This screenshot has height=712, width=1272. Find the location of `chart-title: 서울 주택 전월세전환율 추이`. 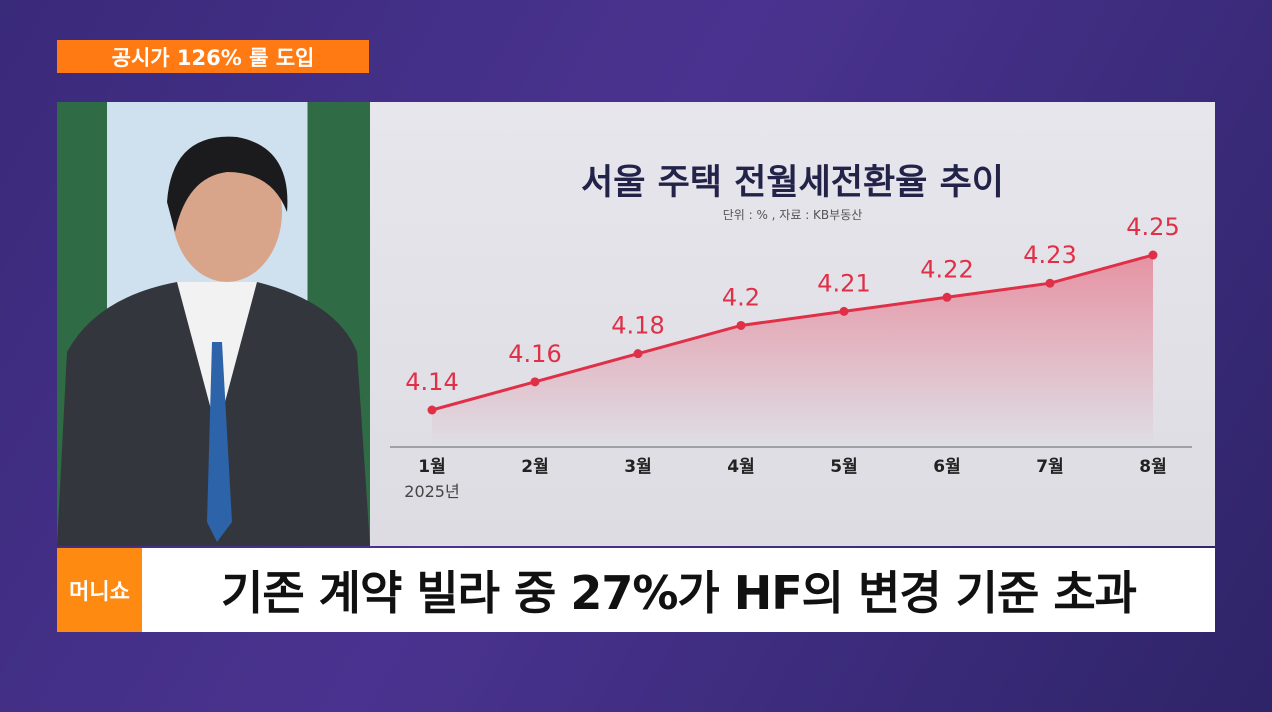

chart-title: 서울 주택 전월세전환율 추이 is located at coordinates (792, 183).